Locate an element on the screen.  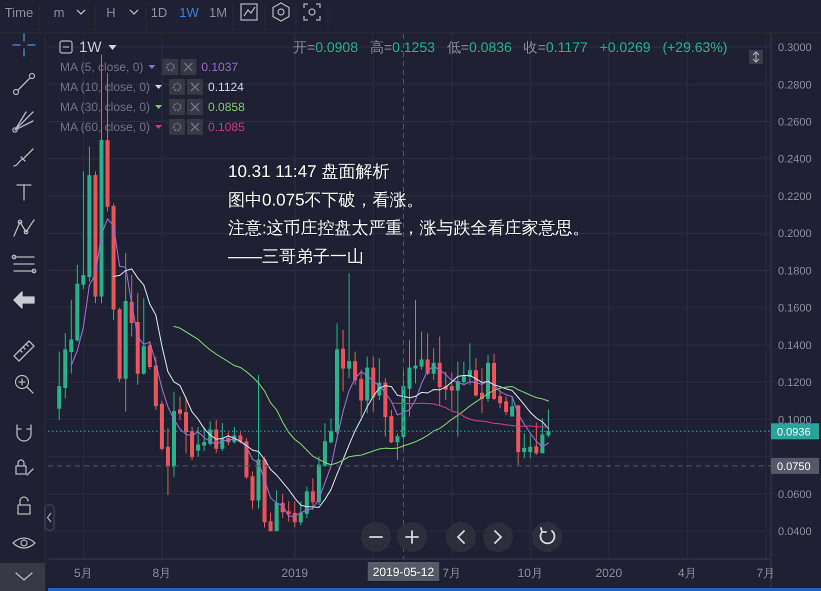
toolbar-label: Time is located at coordinates (19, 12).